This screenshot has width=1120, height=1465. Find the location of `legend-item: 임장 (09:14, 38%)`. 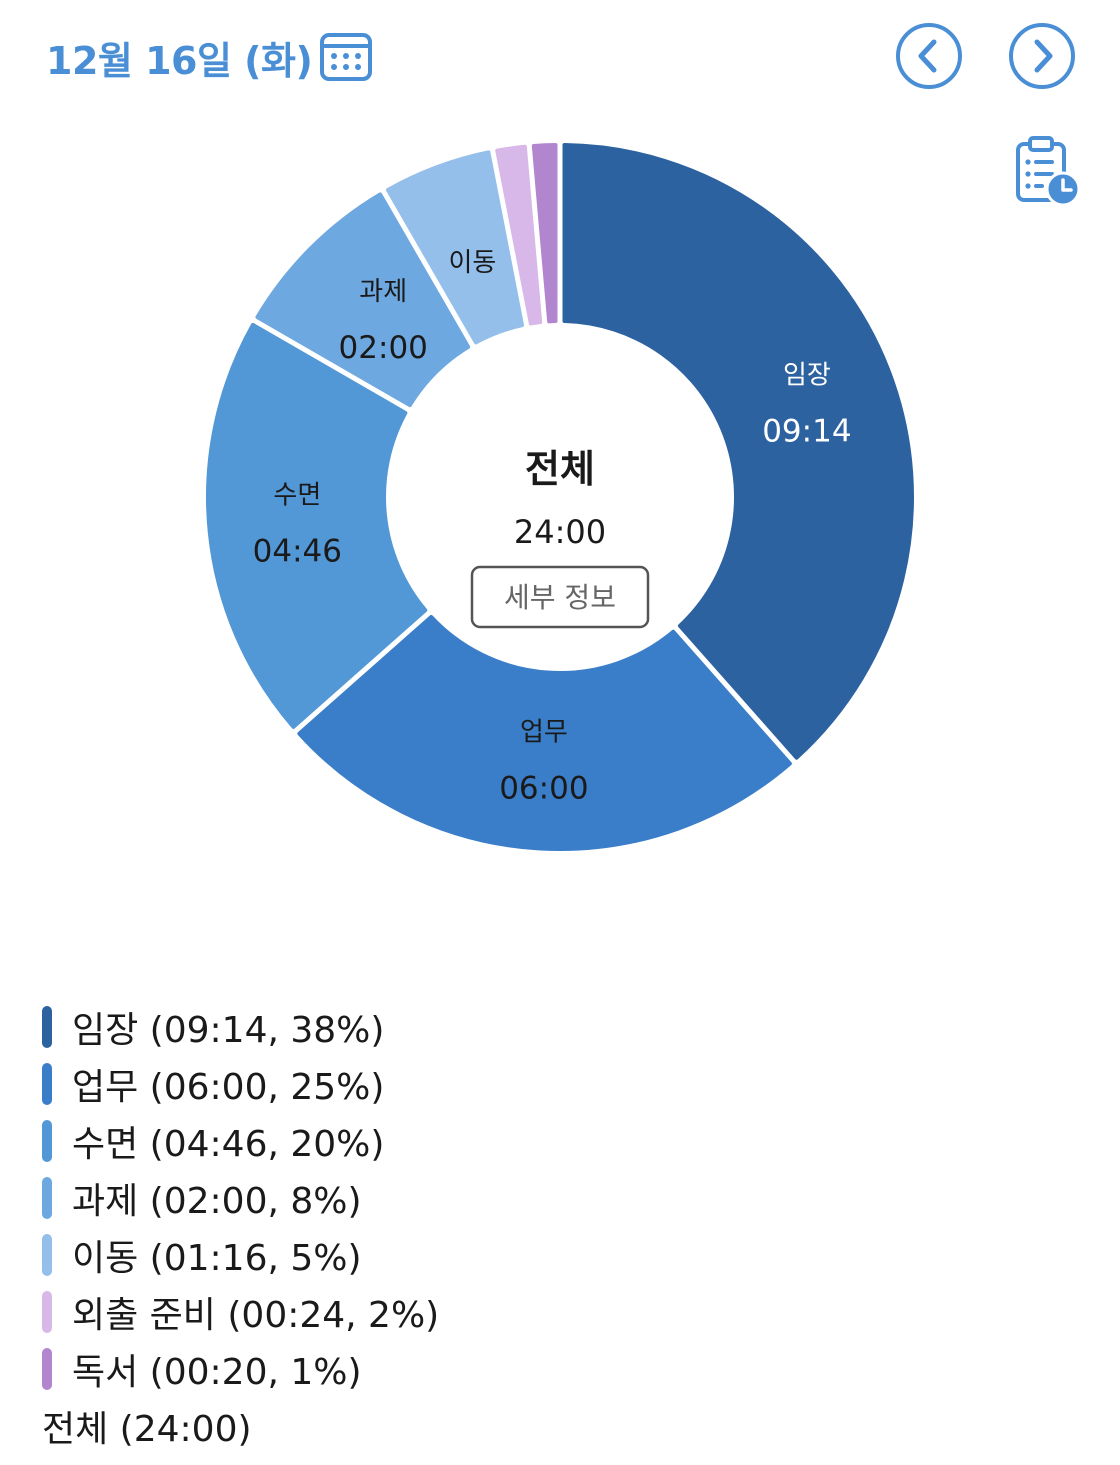

legend-item: 임장 (09:14, 38%) is located at coordinates (240, 1026).